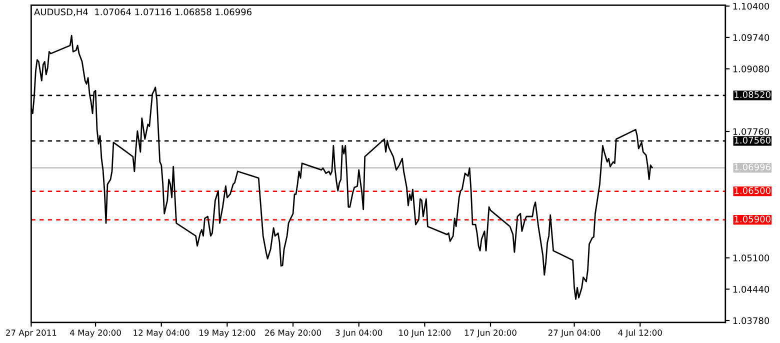 The image size is (780, 343). Describe the element at coordinates (752, 94) in the screenshot. I see `ref-line-label: 1.08520` at that location.